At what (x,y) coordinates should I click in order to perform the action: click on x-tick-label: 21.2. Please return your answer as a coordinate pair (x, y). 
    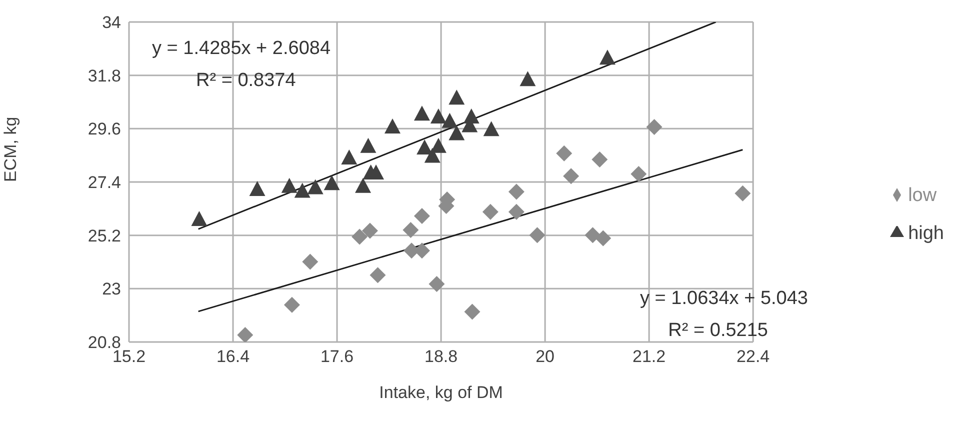
    Looking at the image, I should click on (649, 356).